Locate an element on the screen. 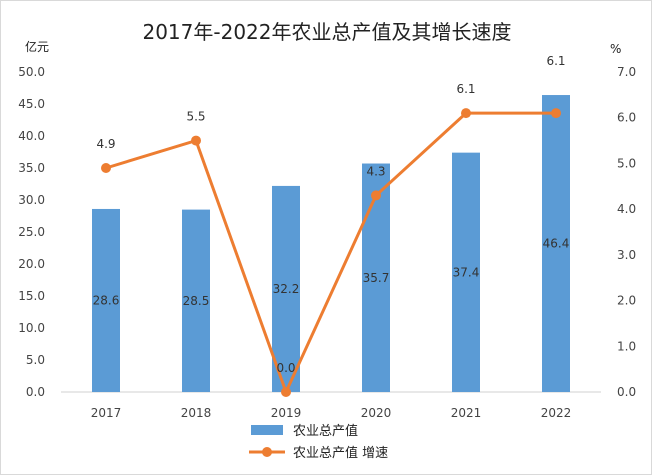 Image resolution: width=652 pixels, height=476 pixels. line-data-label: 5.5 is located at coordinates (195, 117).